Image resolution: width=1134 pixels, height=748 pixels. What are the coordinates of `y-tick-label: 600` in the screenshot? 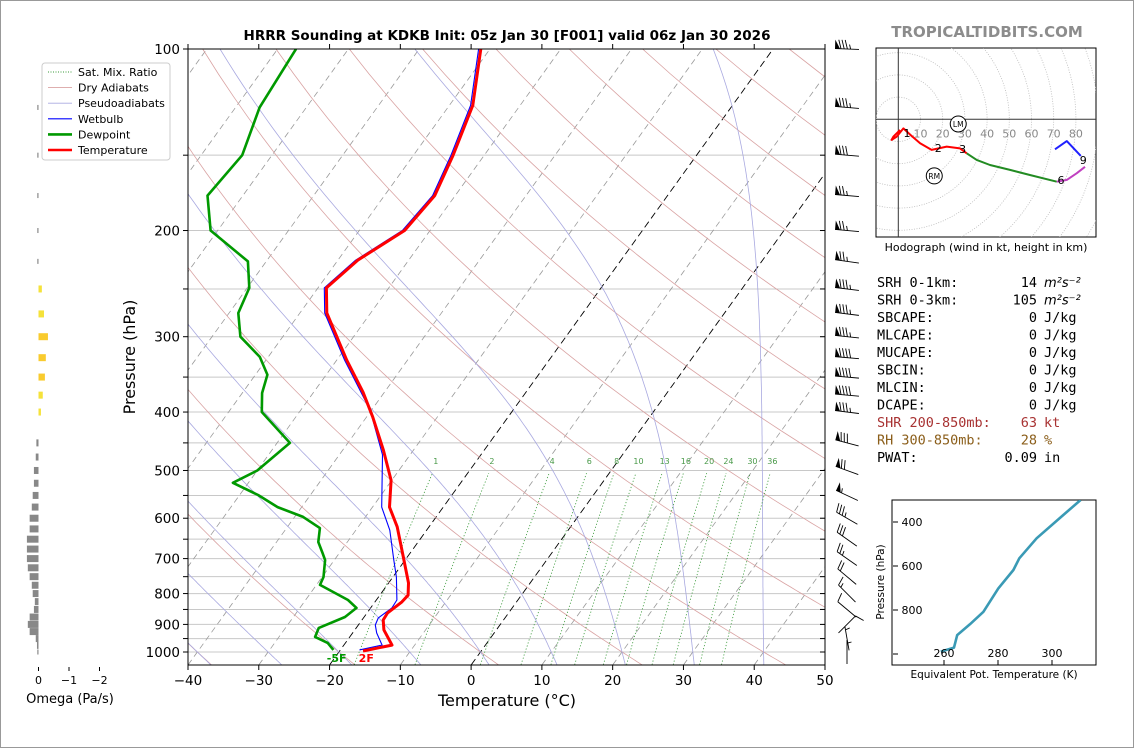 It's located at (167, 519).